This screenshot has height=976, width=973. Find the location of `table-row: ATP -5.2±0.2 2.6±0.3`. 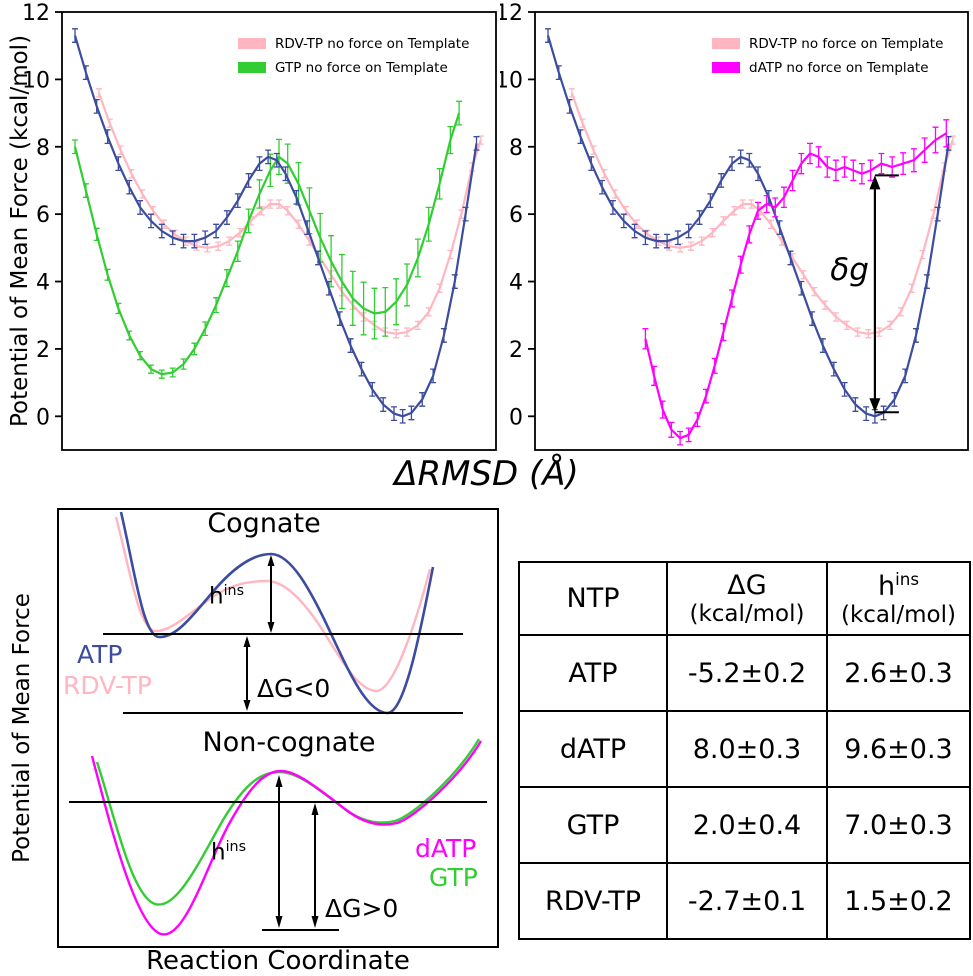

table-row: ATP -5.2±0.2 2.6±0.3 is located at coordinates (744, 673).